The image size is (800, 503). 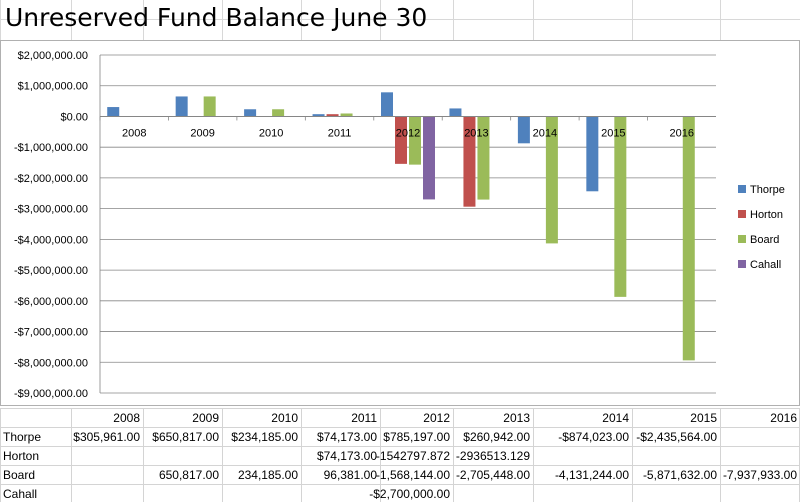 What do you see at coordinates (21, 456) in the screenshot?
I see `table-row-label: Horton` at bounding box center [21, 456].